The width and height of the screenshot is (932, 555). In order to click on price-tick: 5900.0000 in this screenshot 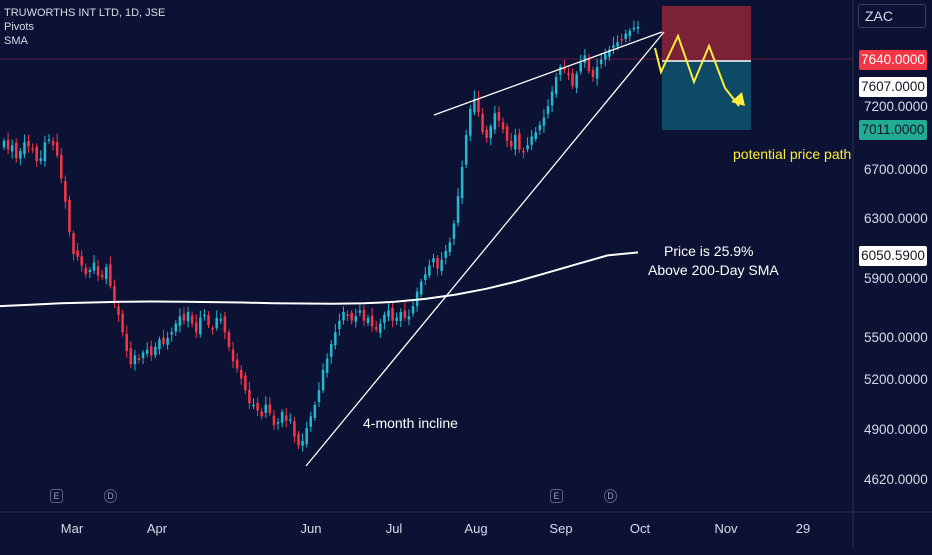, I will do `click(896, 278)`.